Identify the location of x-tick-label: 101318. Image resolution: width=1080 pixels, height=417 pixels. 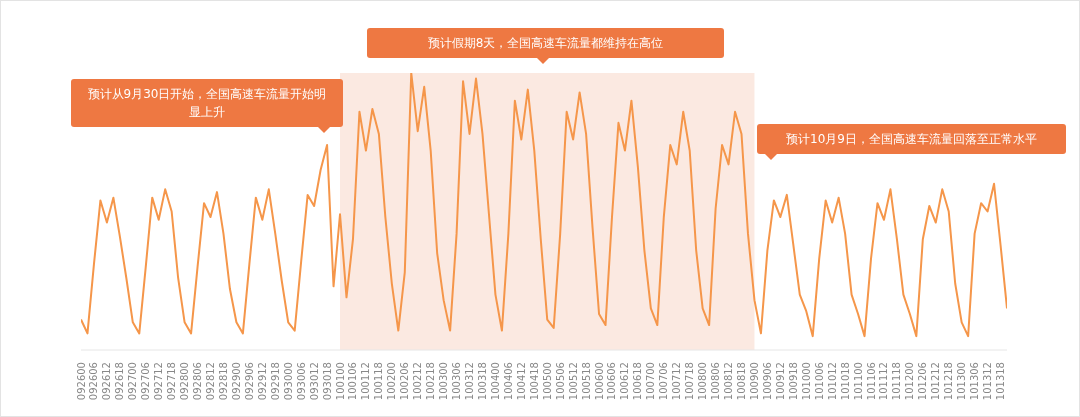
(1001, 381).